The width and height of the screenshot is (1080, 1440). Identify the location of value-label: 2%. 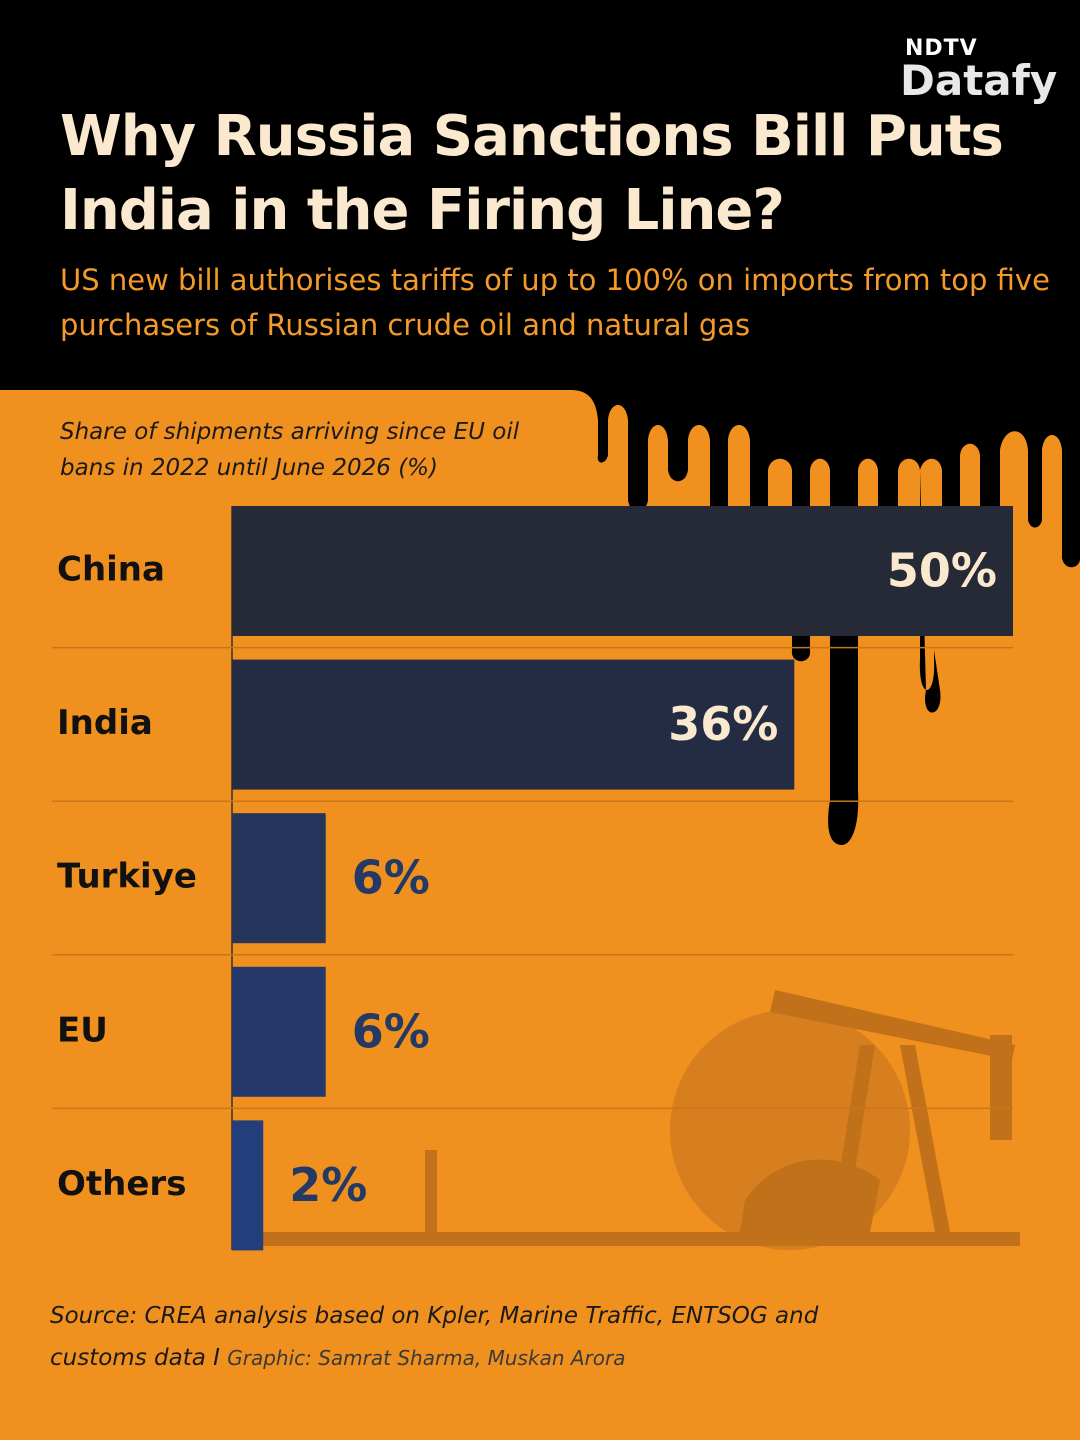
(328, 1185).